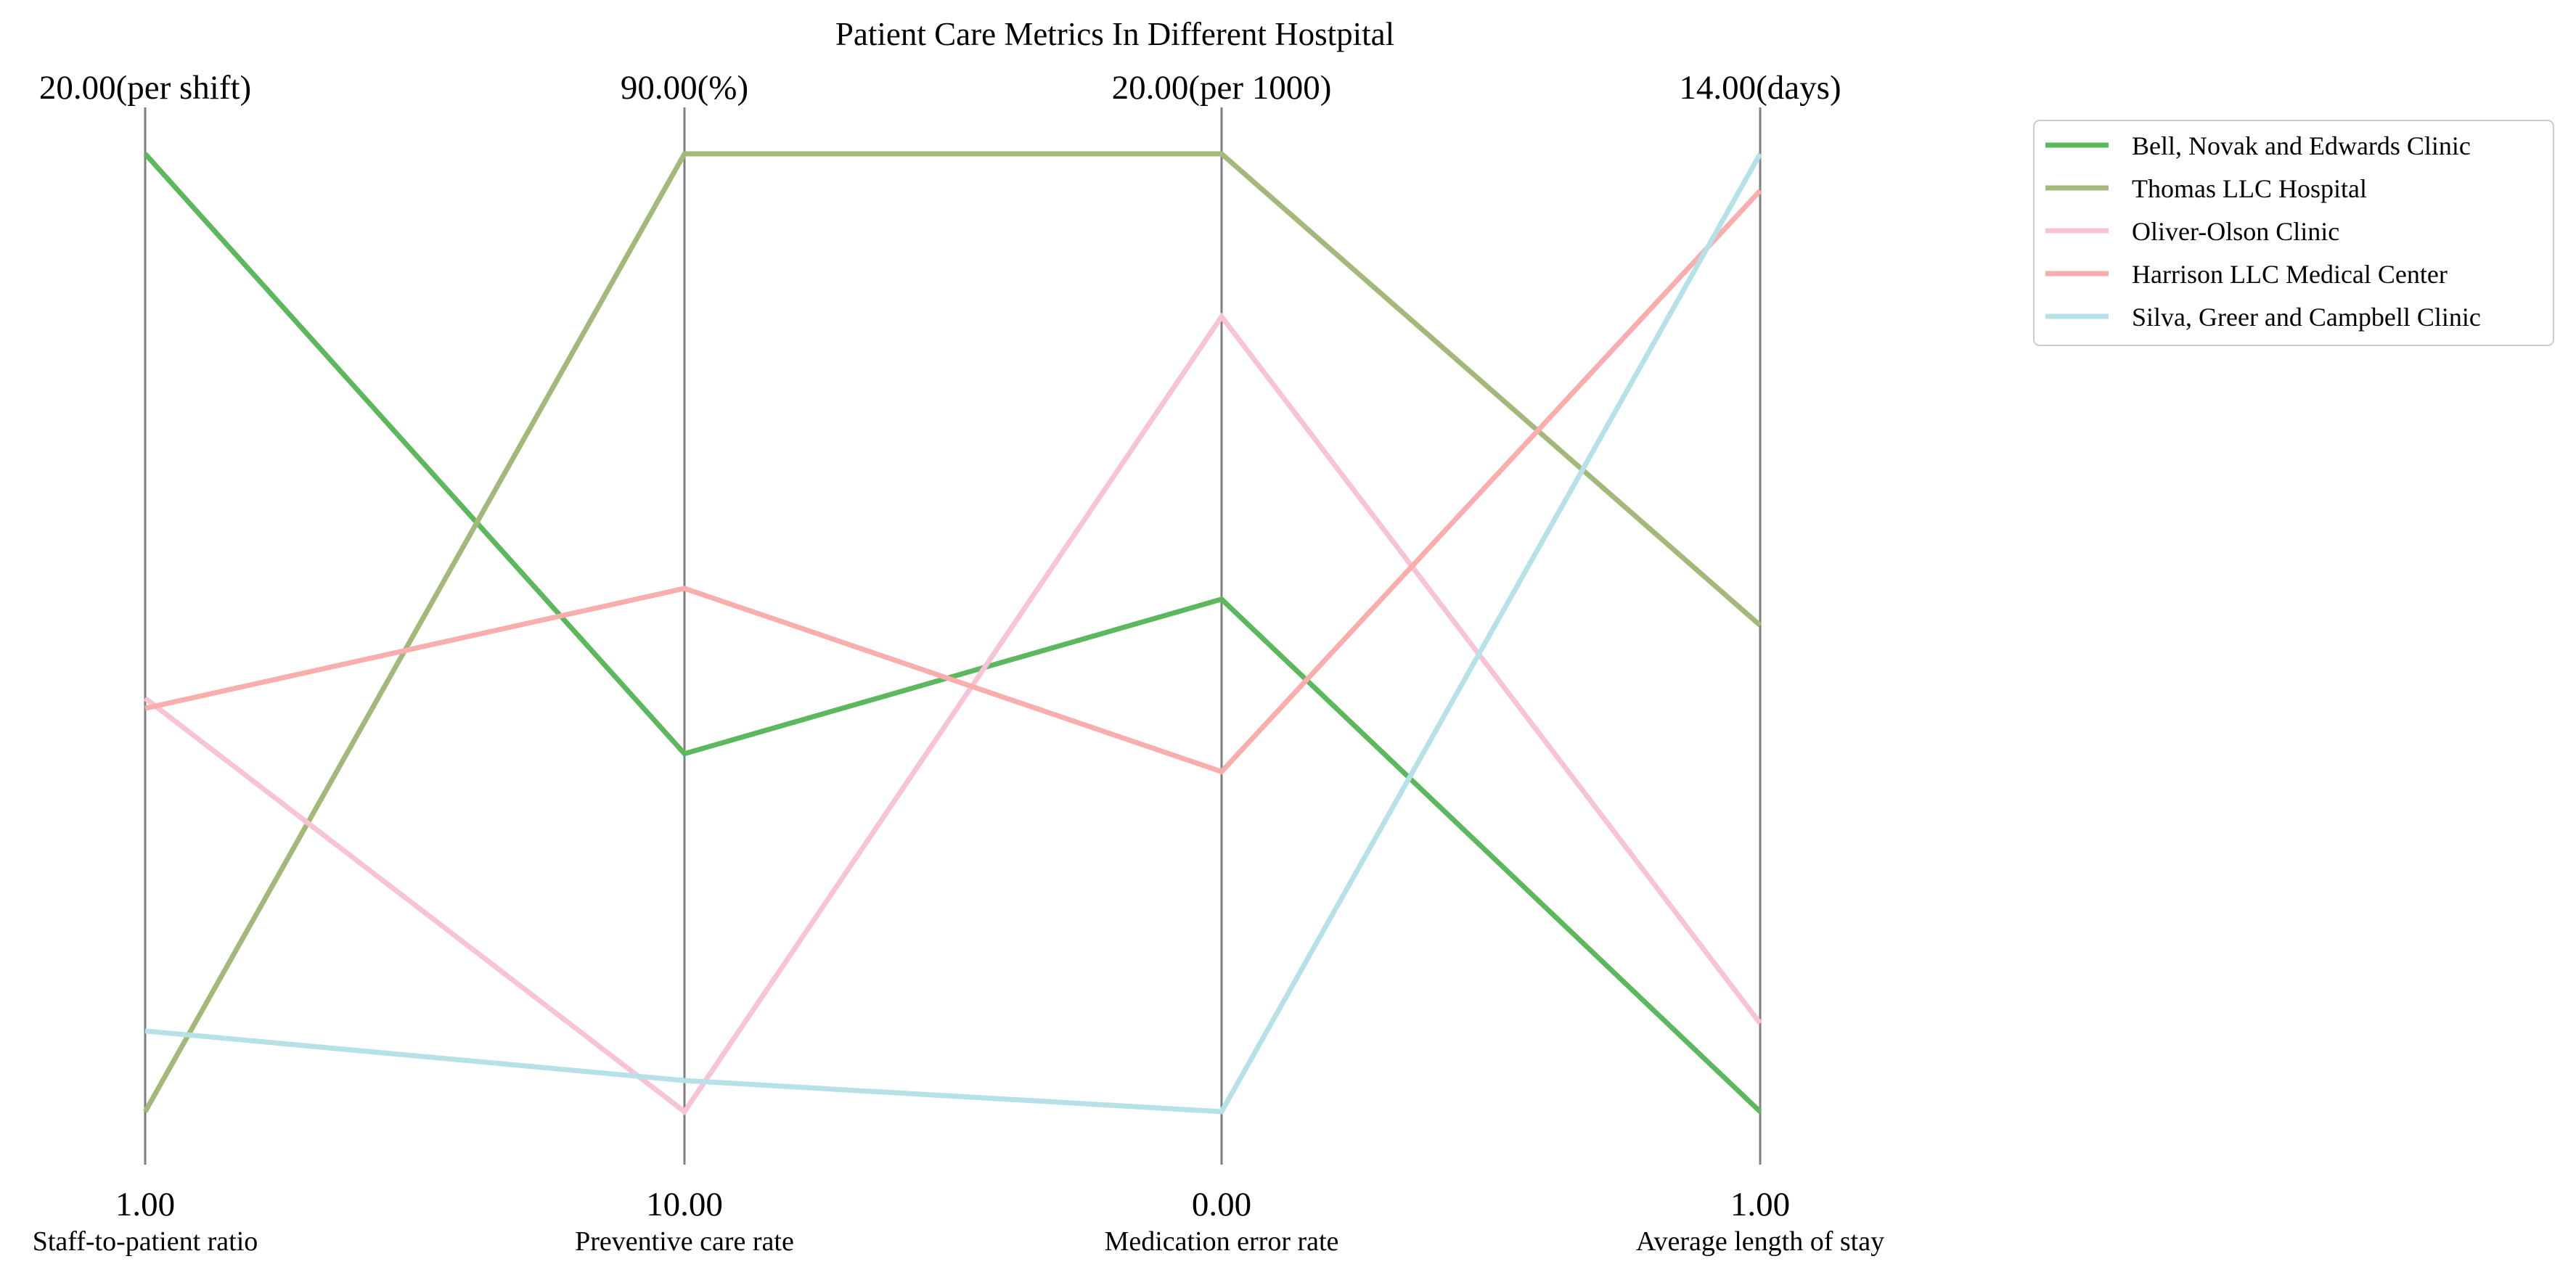 This screenshot has width=2576, height=1280. Describe the element at coordinates (1760, 1241) in the screenshot. I see `axis-name-average-length-of-stay: Average length of stay` at that location.